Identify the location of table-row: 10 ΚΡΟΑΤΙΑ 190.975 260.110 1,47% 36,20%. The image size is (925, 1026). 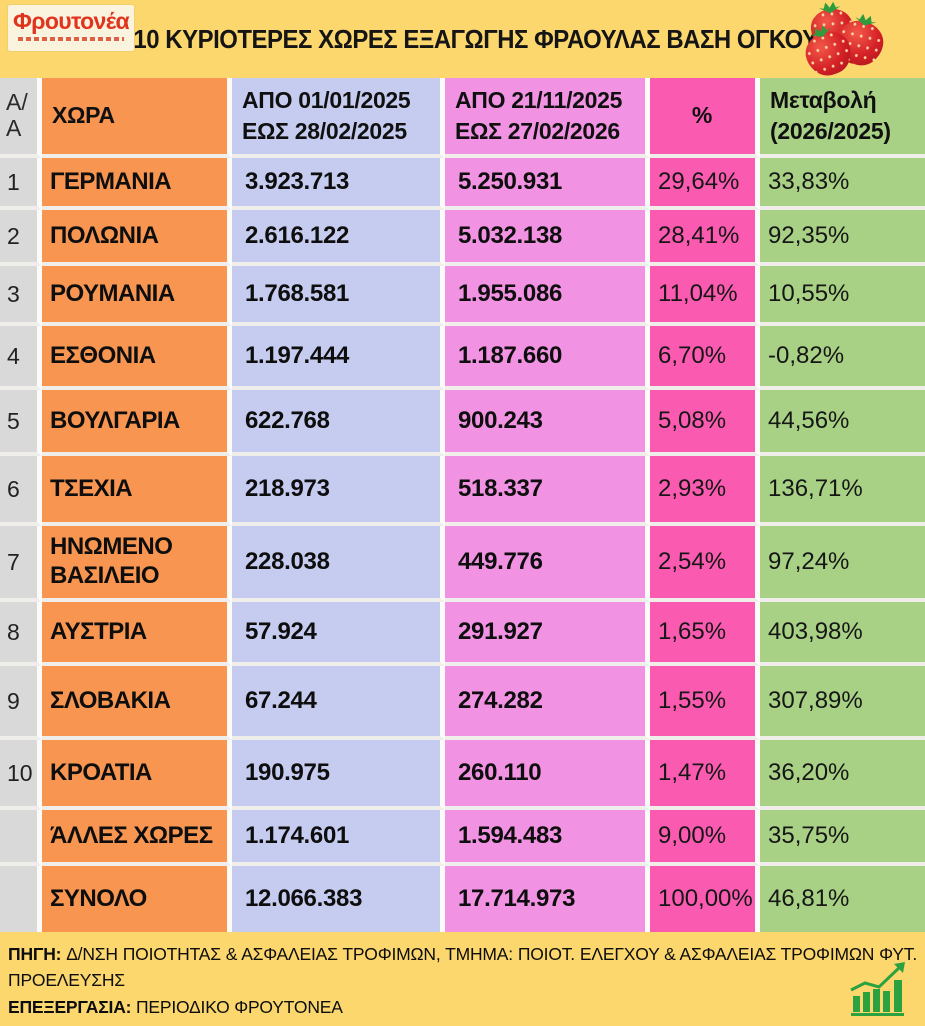
(462, 775).